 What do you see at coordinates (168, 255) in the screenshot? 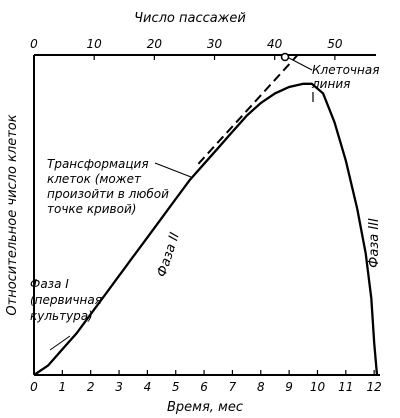
I see `phase2-label: Фаза II` at bounding box center [168, 255].